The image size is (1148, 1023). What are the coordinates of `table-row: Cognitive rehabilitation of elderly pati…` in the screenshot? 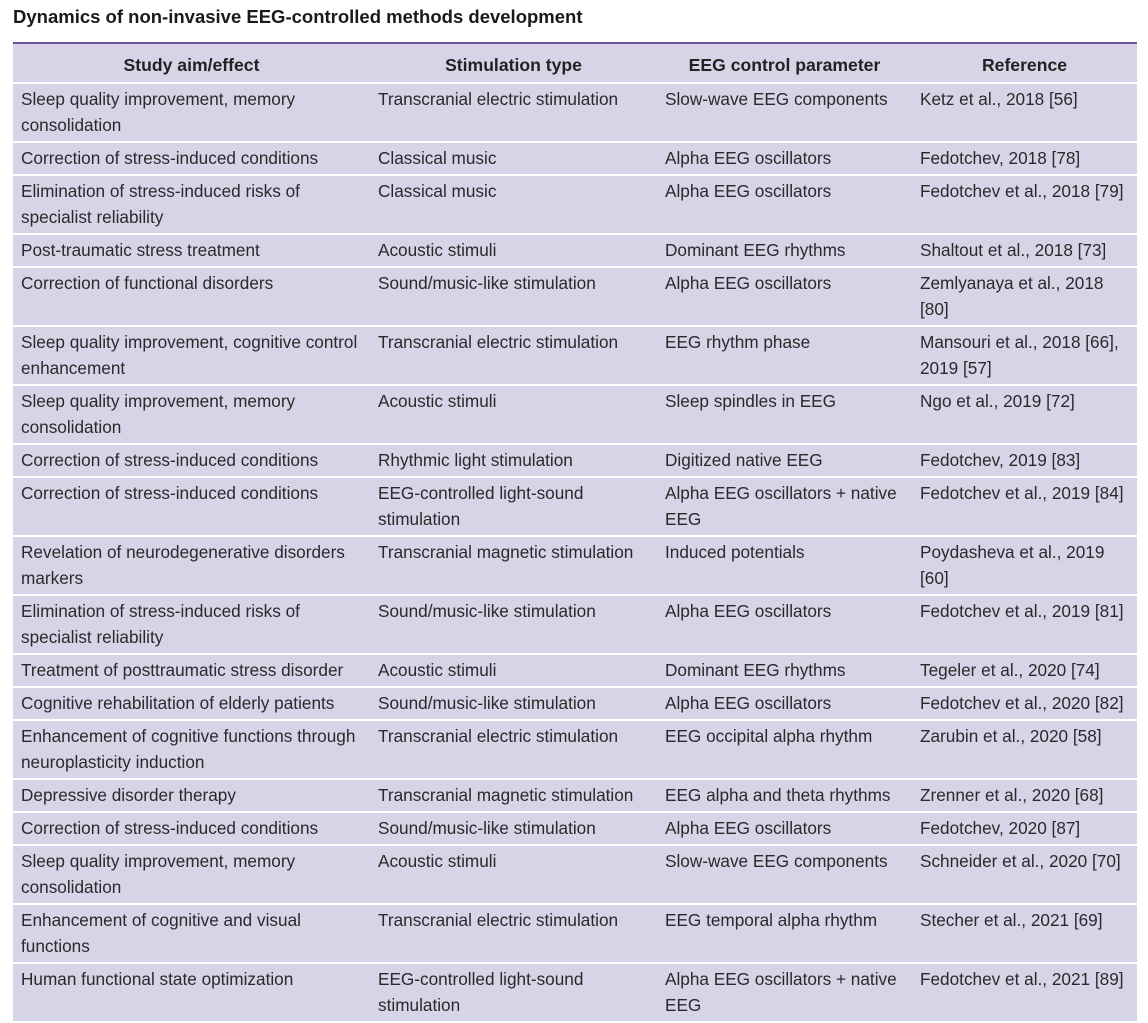 It's located at (575, 704).